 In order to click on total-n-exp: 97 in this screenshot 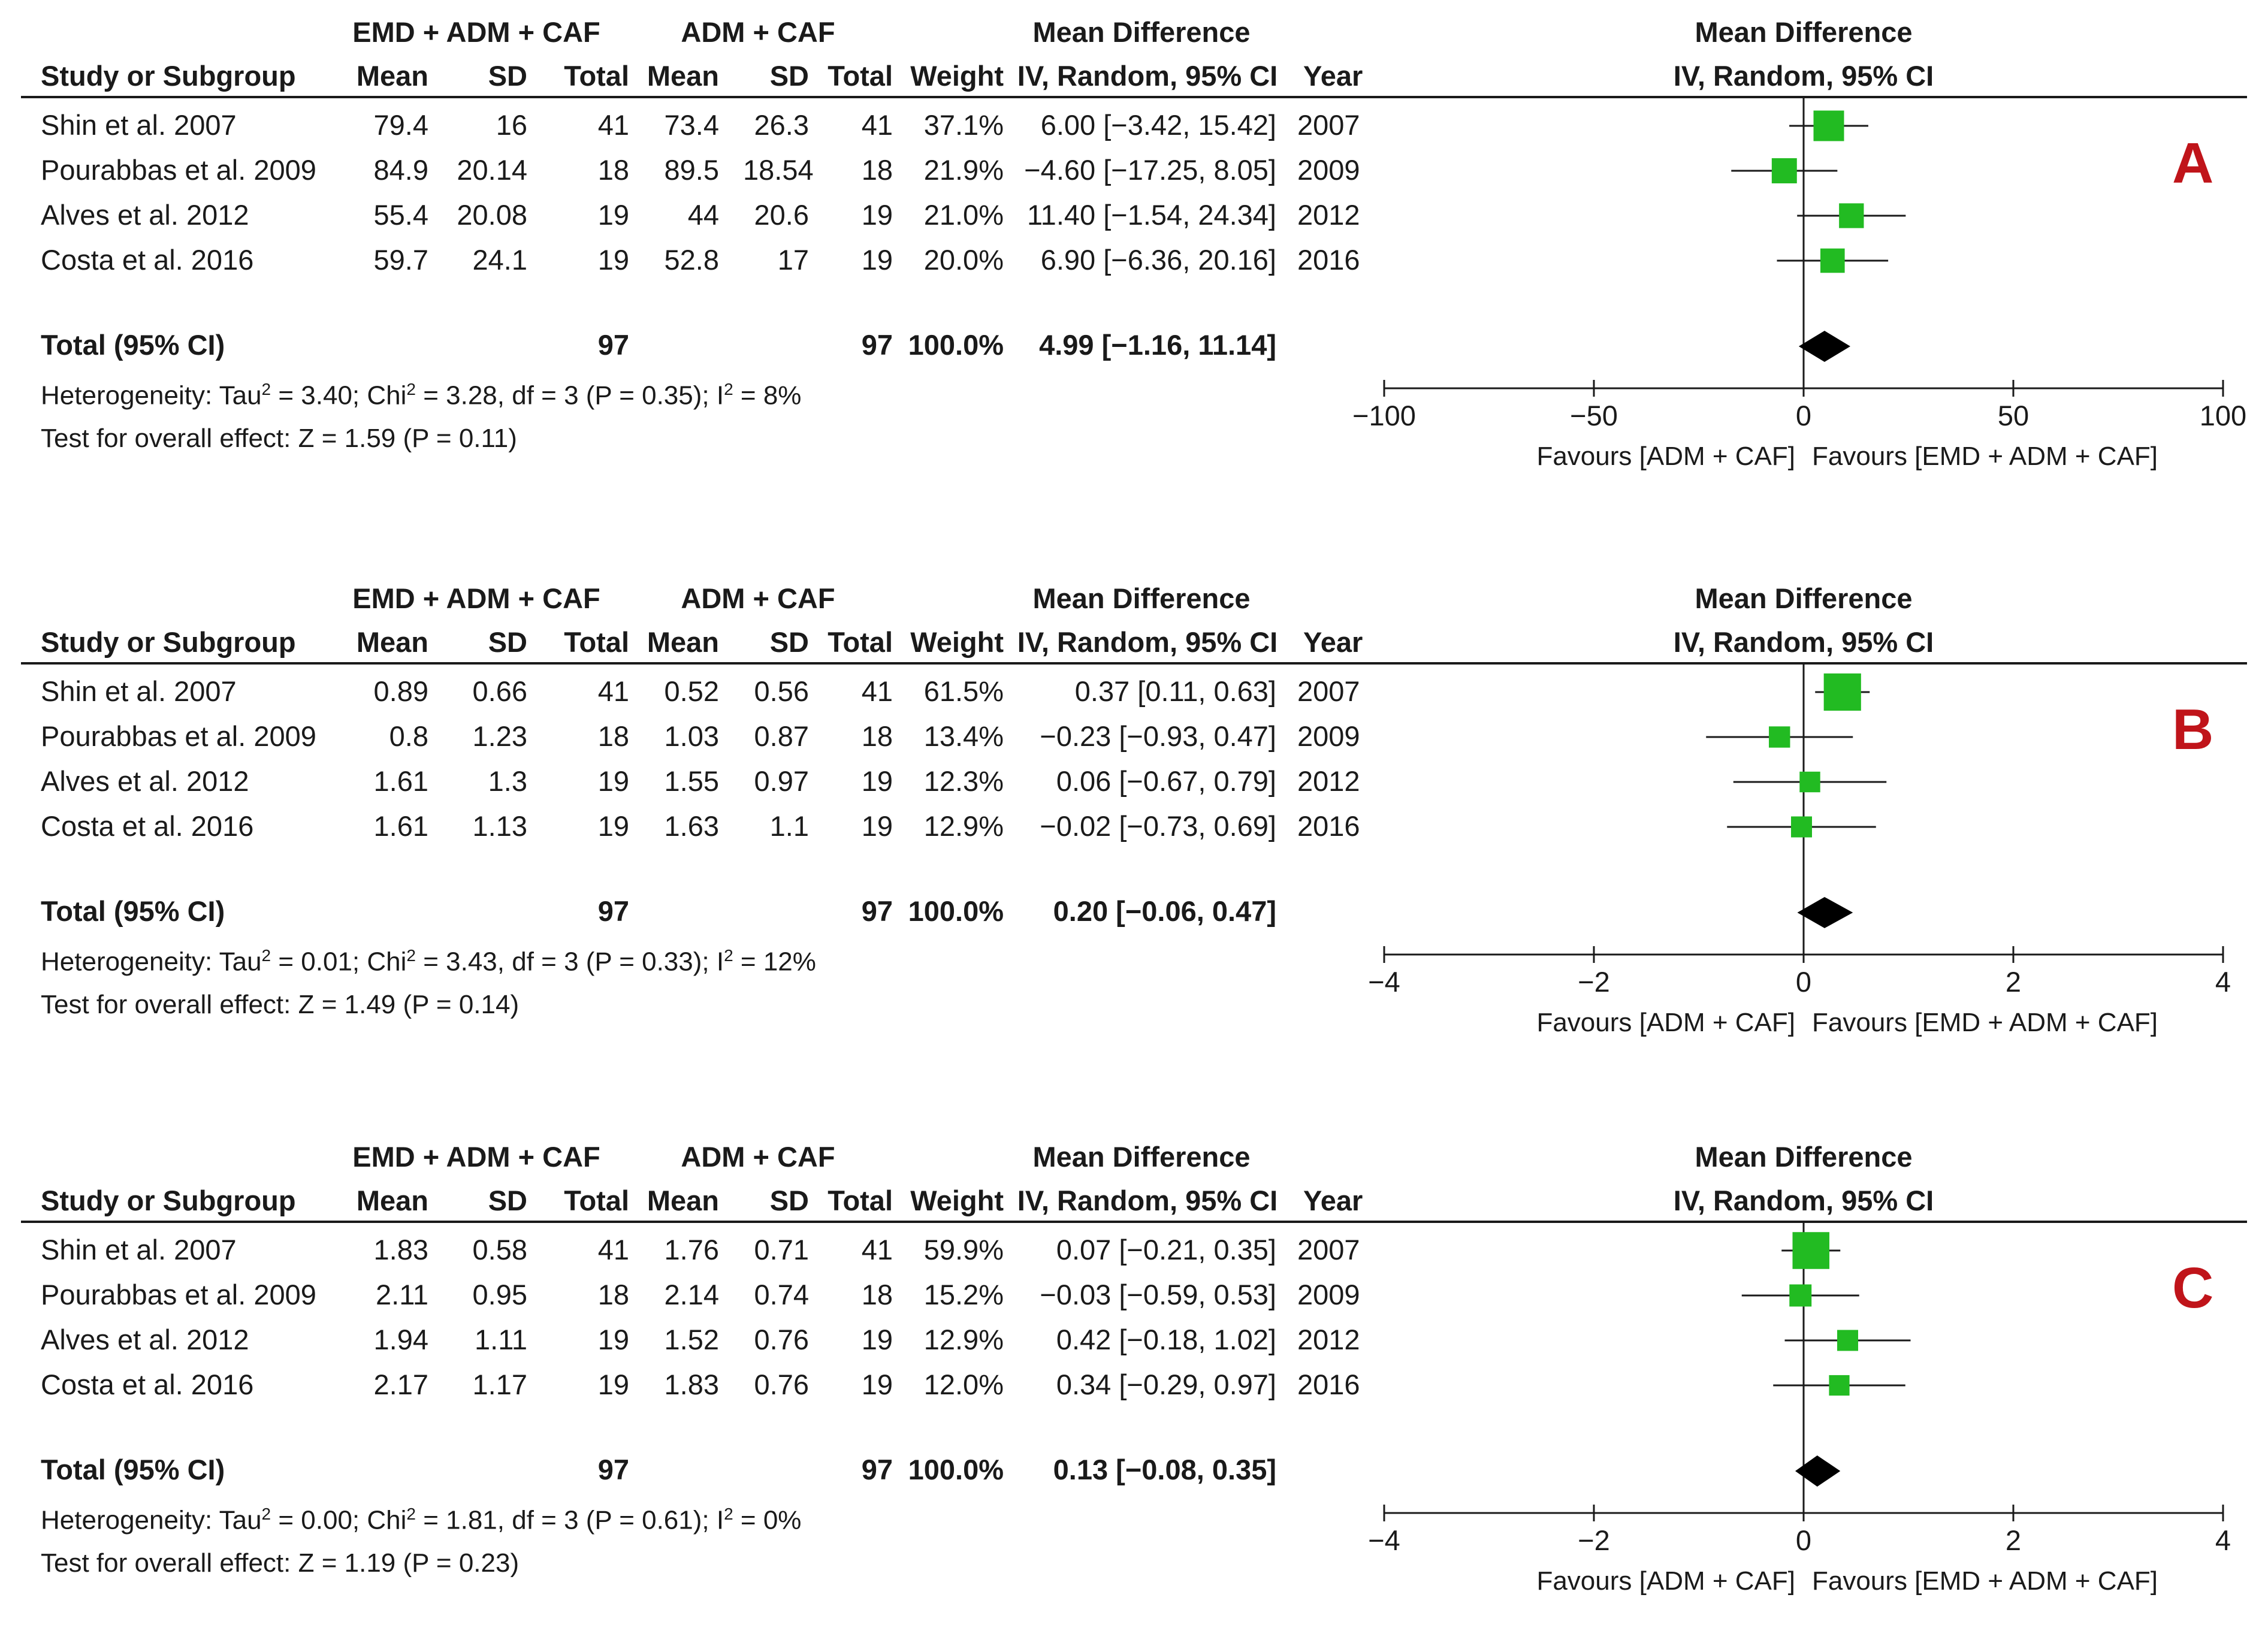, I will do `click(613, 911)`.